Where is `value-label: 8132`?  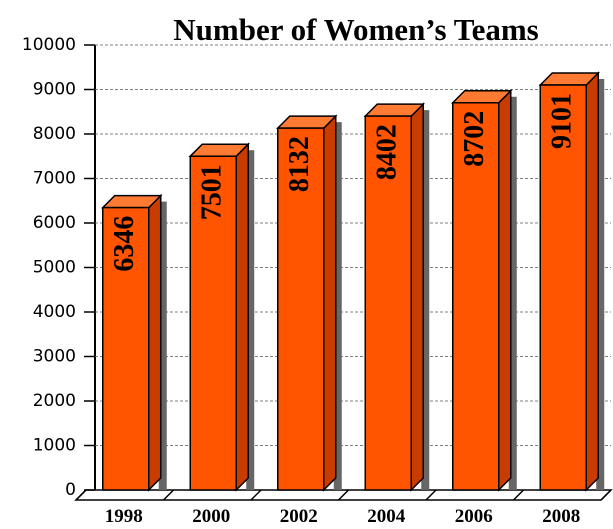
value-label: 8132 is located at coordinates (299, 164).